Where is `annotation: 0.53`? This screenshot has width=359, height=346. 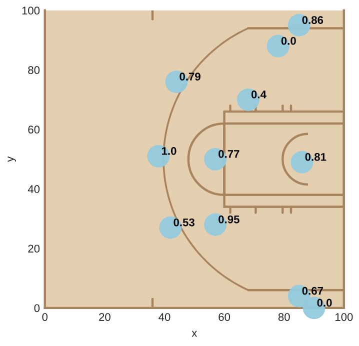
annotation: 0.53 is located at coordinates (184, 222).